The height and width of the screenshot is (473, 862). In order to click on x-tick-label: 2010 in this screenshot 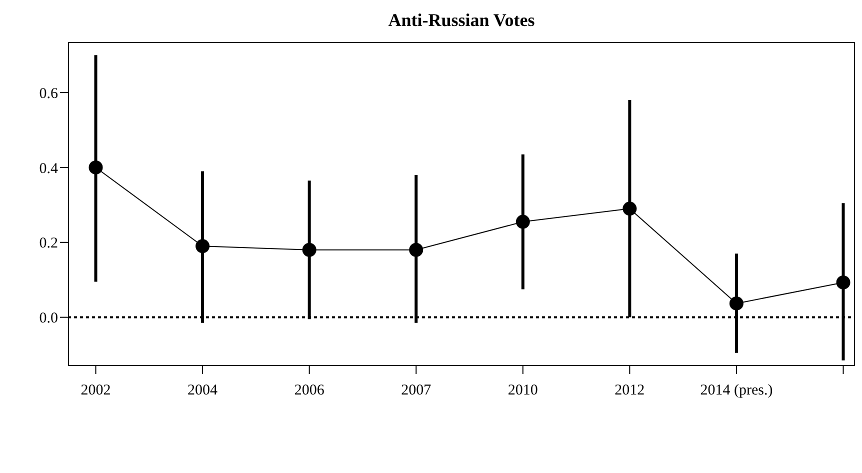, I will do `click(523, 390)`.